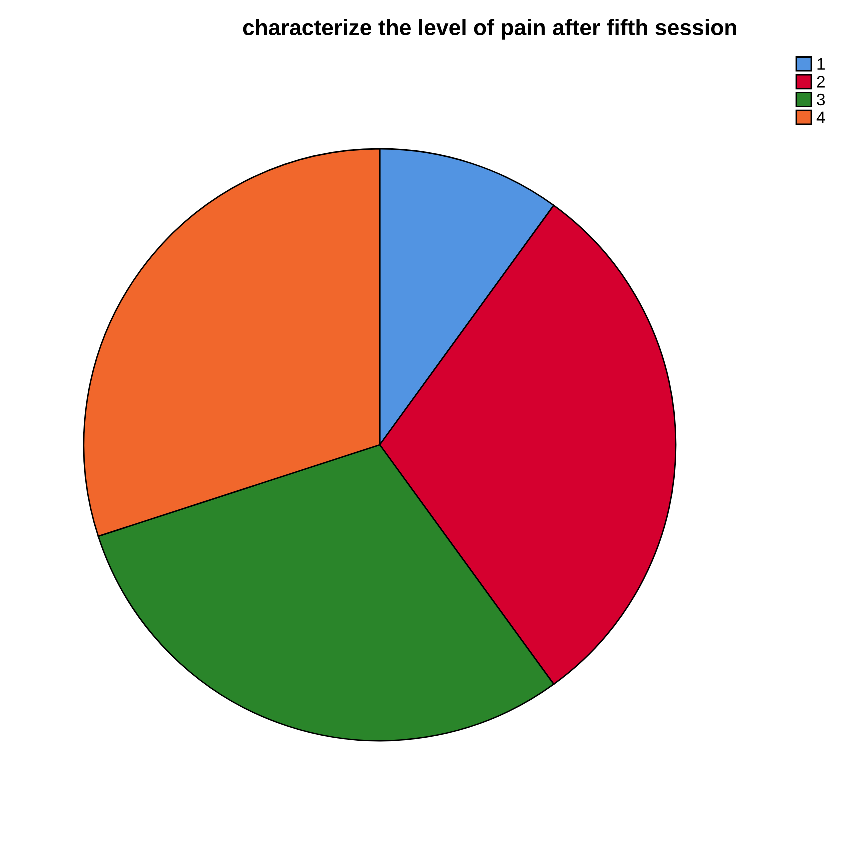 Image resolution: width=845 pixels, height=845 pixels. Describe the element at coordinates (821, 118) in the screenshot. I see `legend-label: 4` at that location.